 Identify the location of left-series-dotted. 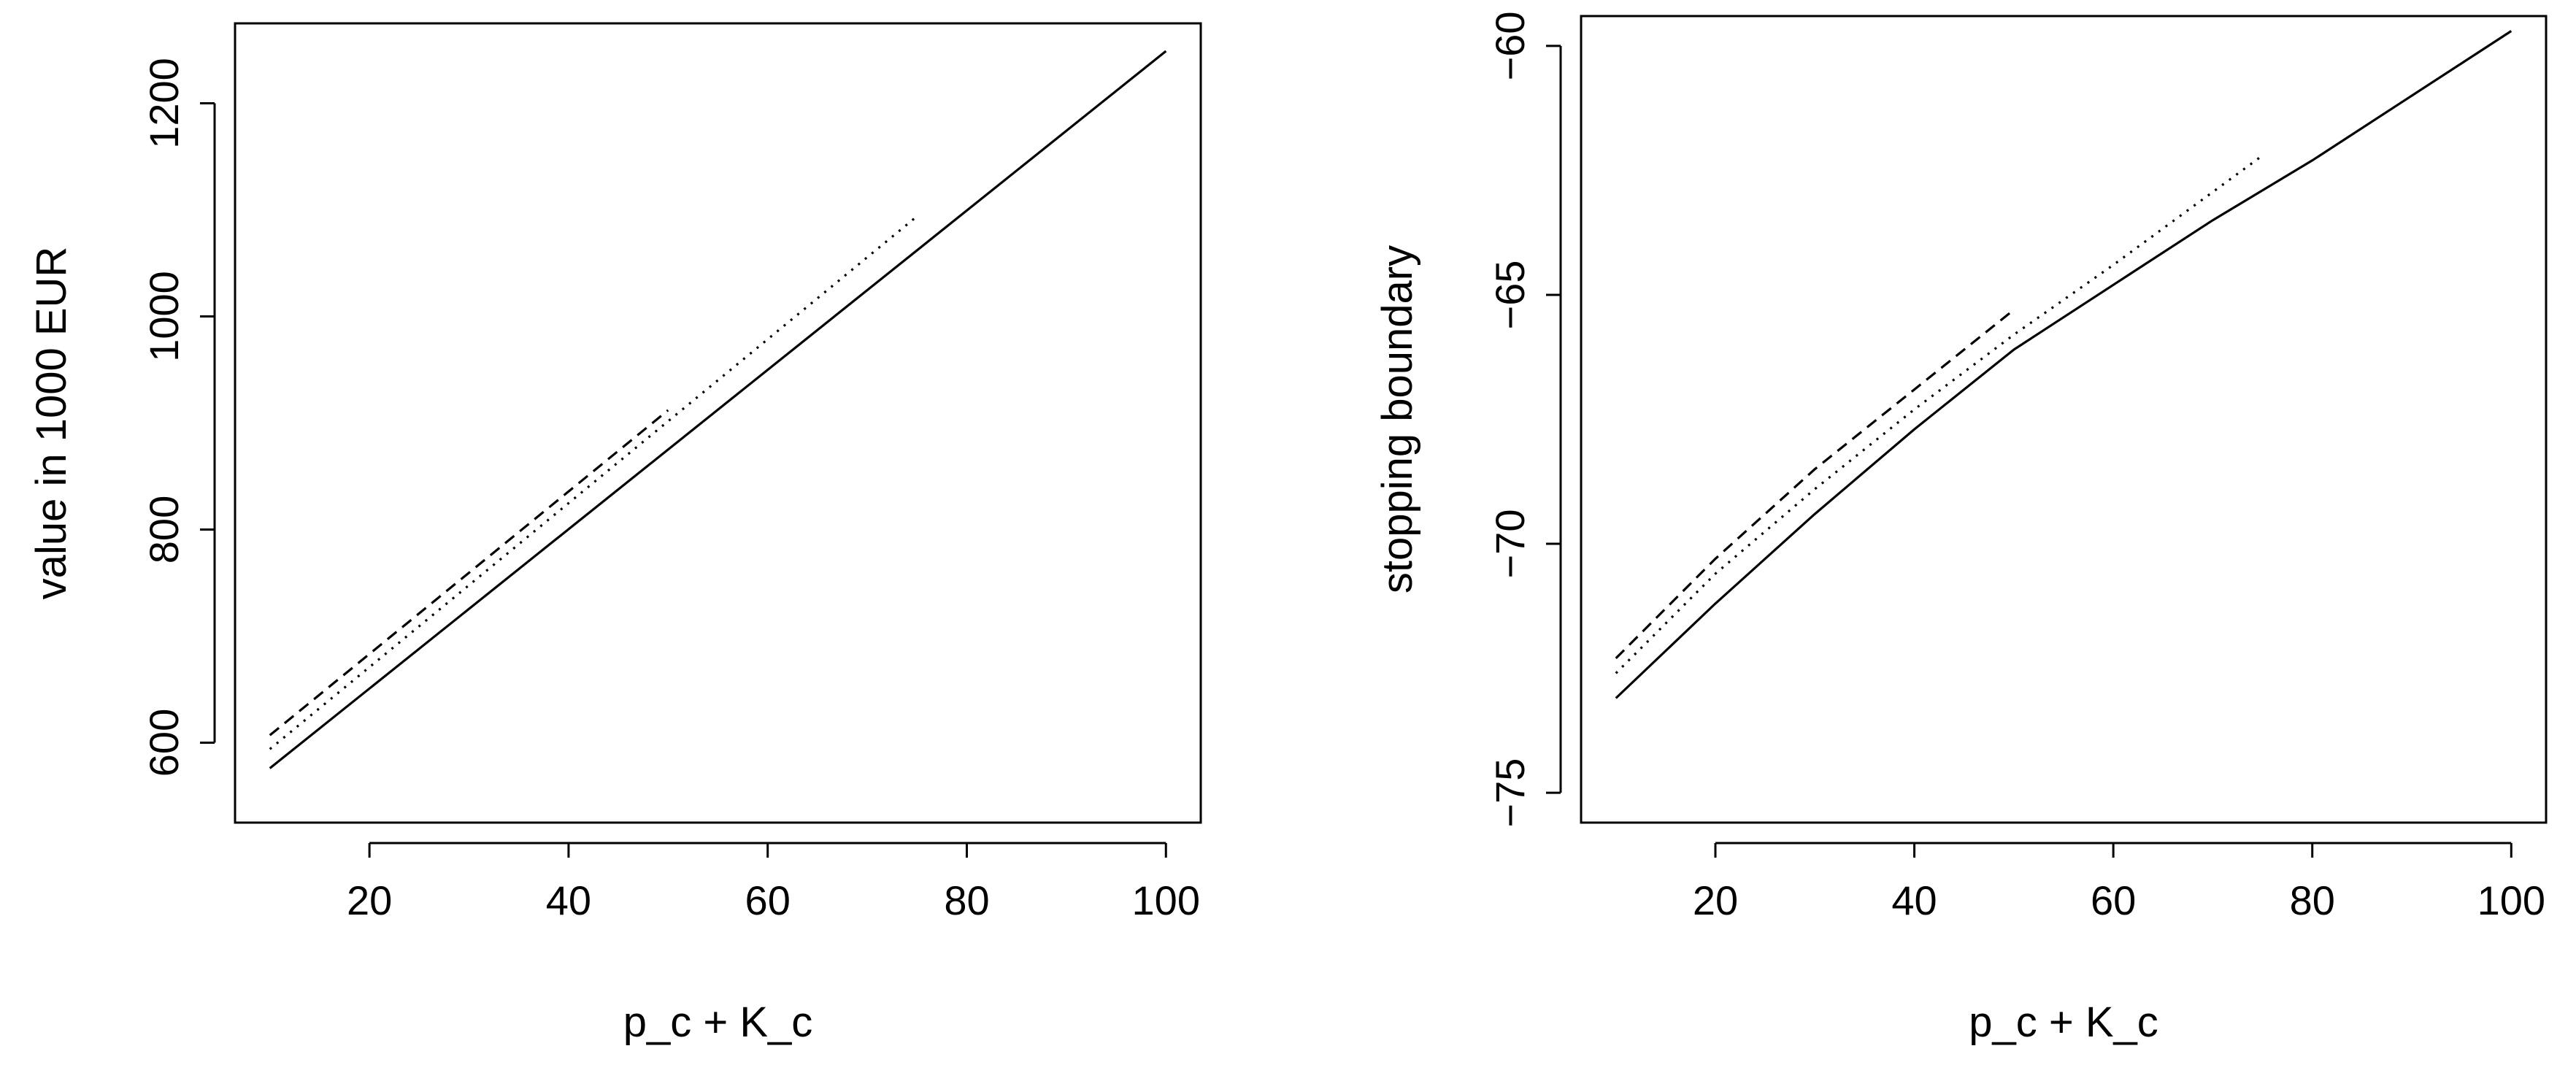
(593, 482).